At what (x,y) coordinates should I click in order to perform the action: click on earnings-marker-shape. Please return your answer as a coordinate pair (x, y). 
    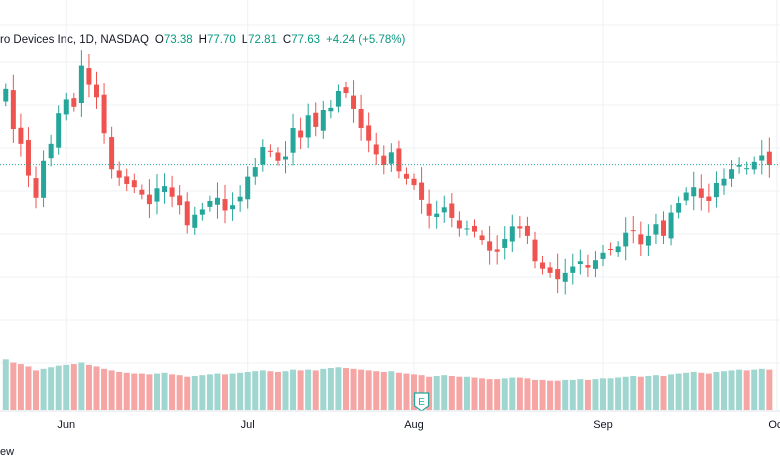
    Looking at the image, I should click on (421, 402).